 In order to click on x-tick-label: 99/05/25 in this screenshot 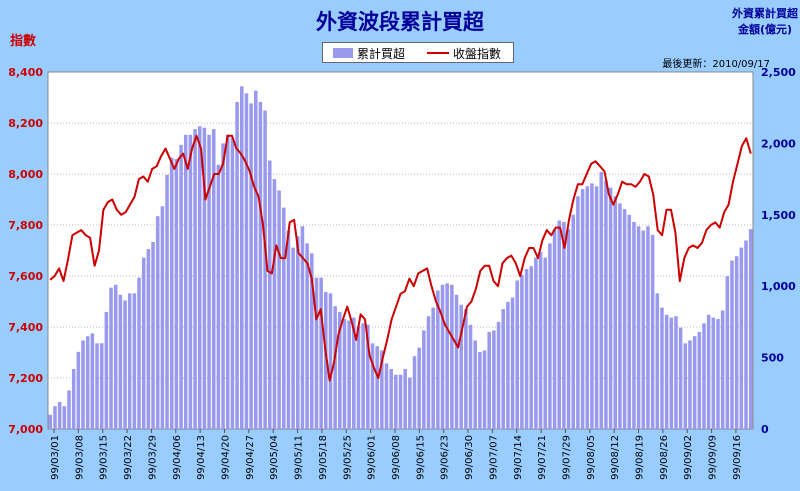, I will do `click(347, 457)`.